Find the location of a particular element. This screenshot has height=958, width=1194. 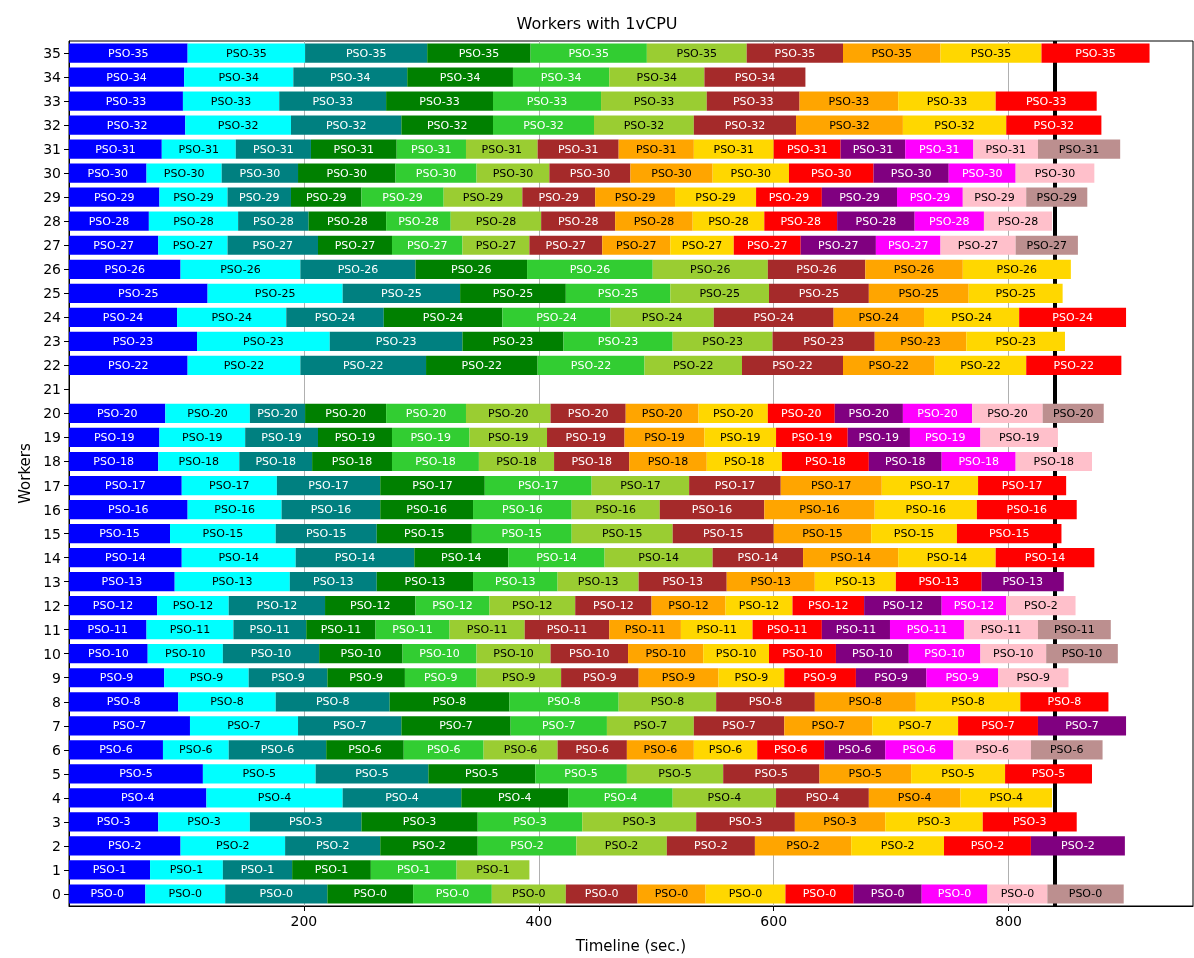

data-label: PSO-20 is located at coordinates (508, 413).